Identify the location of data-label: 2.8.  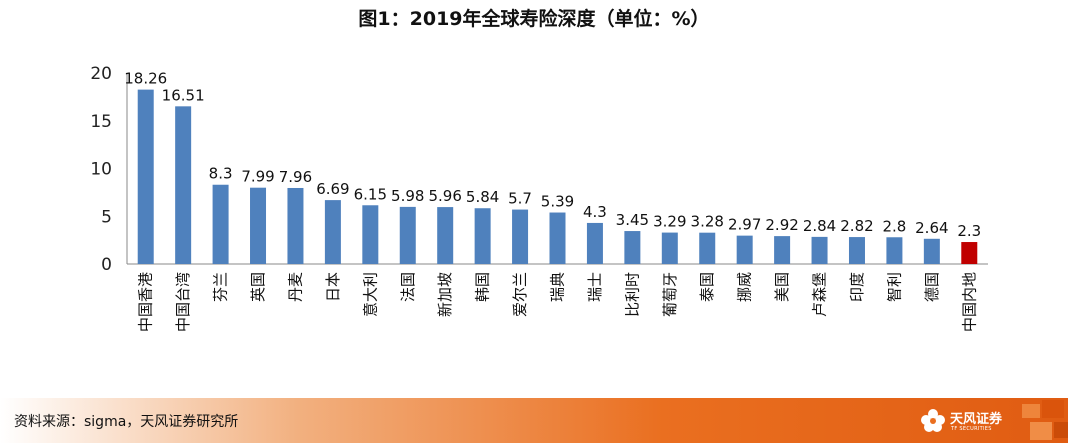
(894, 226).